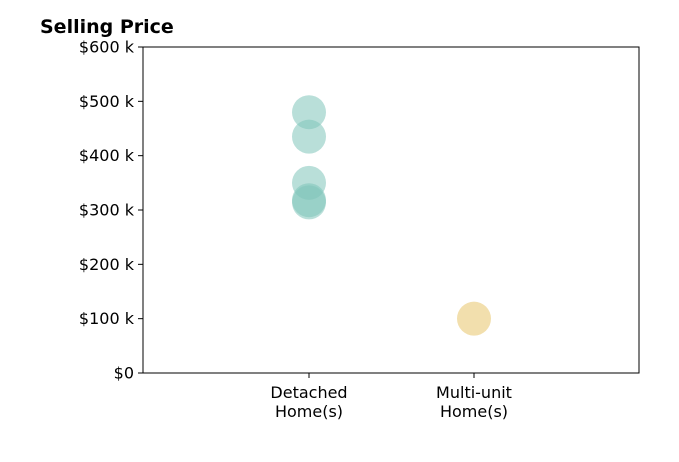 Image resolution: width=679 pixels, height=462 pixels. I want to click on x-tick-label: Multi-unit Home(s), so click(474, 402).